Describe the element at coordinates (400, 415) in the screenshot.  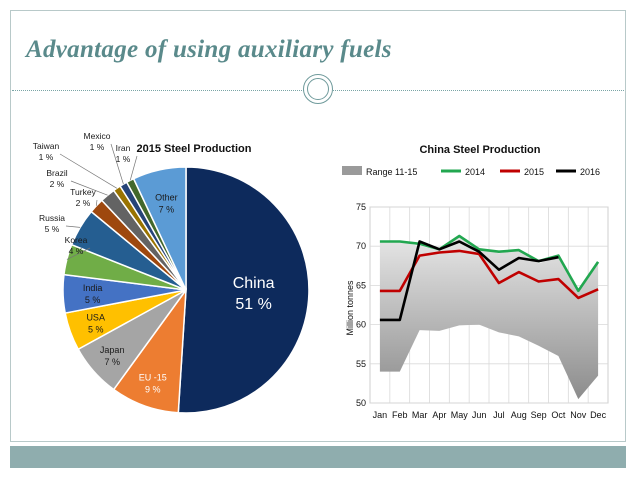
I see `x-tick-label: Feb` at that location.